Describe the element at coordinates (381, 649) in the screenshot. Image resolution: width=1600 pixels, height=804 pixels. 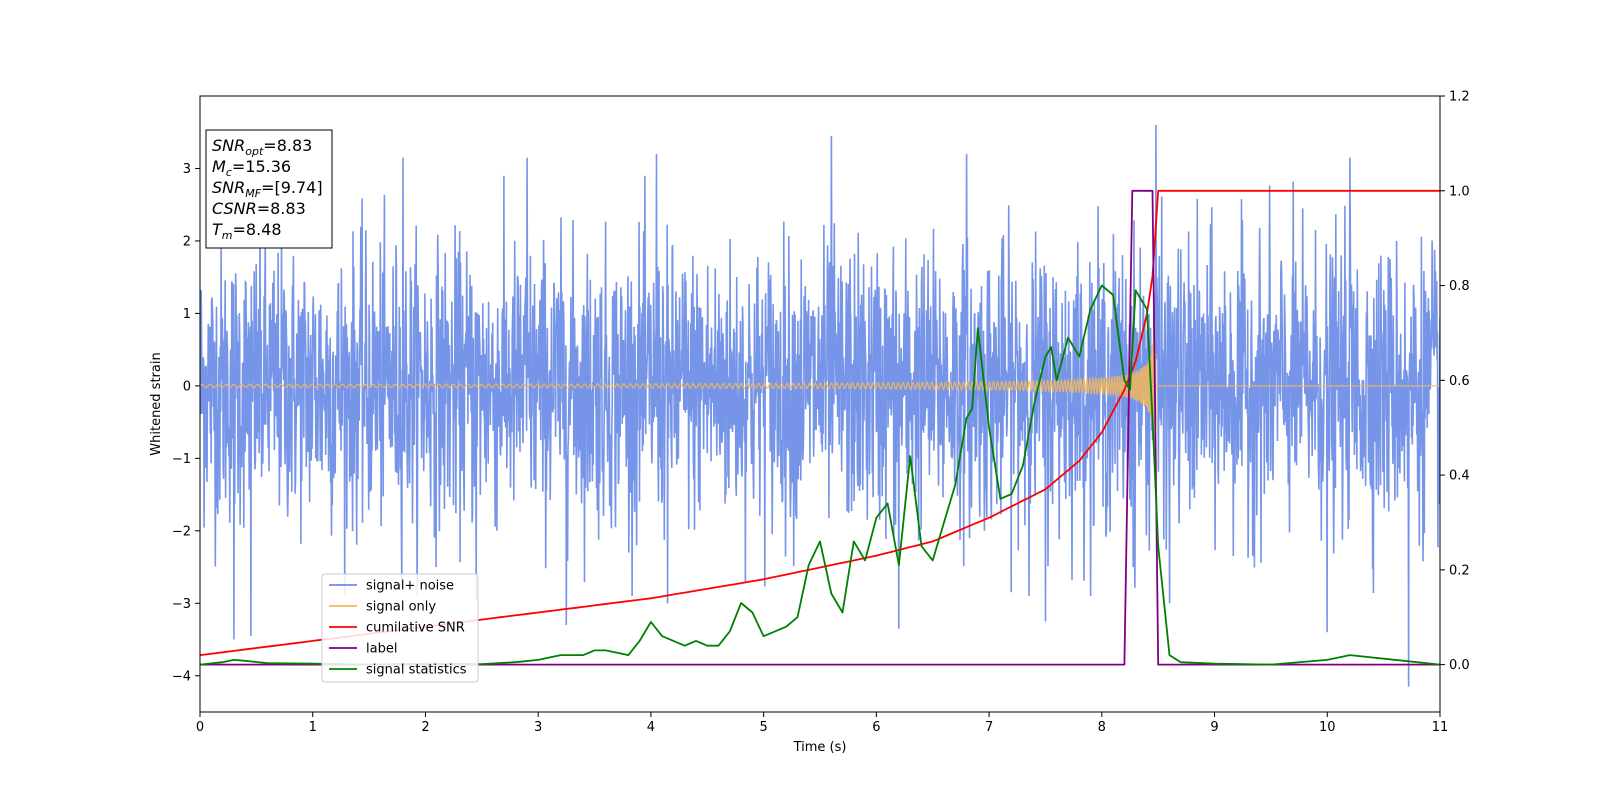
I see `legend-label: label` at that location.